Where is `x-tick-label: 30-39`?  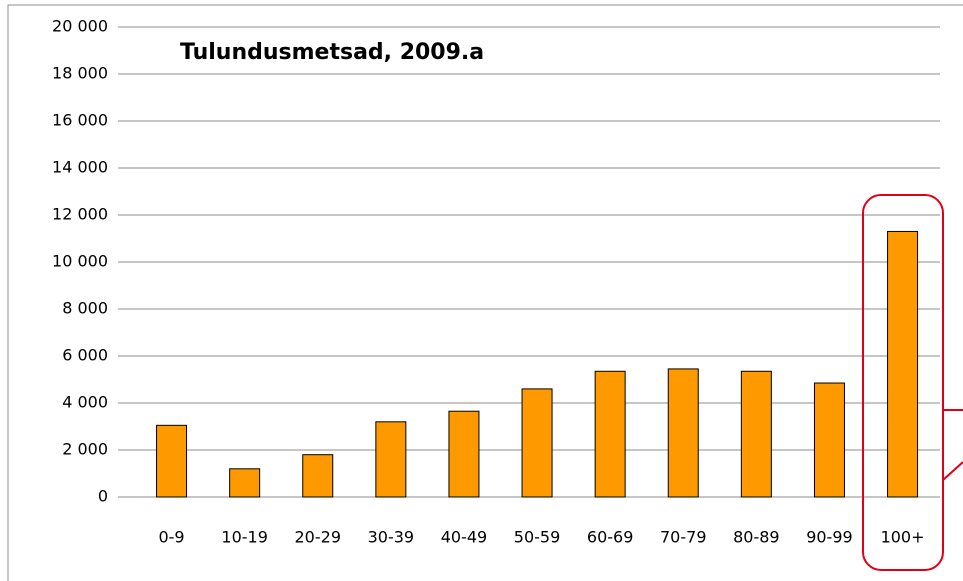 x-tick-label: 30-39 is located at coordinates (391, 537).